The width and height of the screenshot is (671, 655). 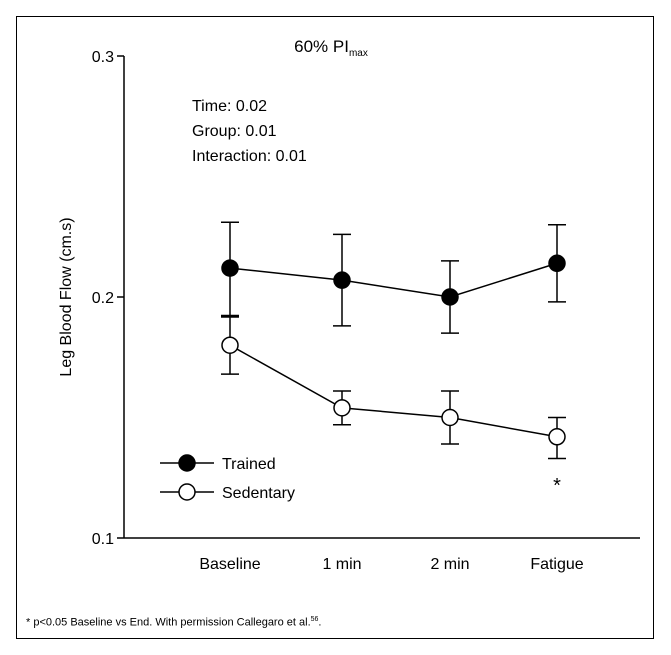 I want to click on series-sedentary, so click(x=393, y=387).